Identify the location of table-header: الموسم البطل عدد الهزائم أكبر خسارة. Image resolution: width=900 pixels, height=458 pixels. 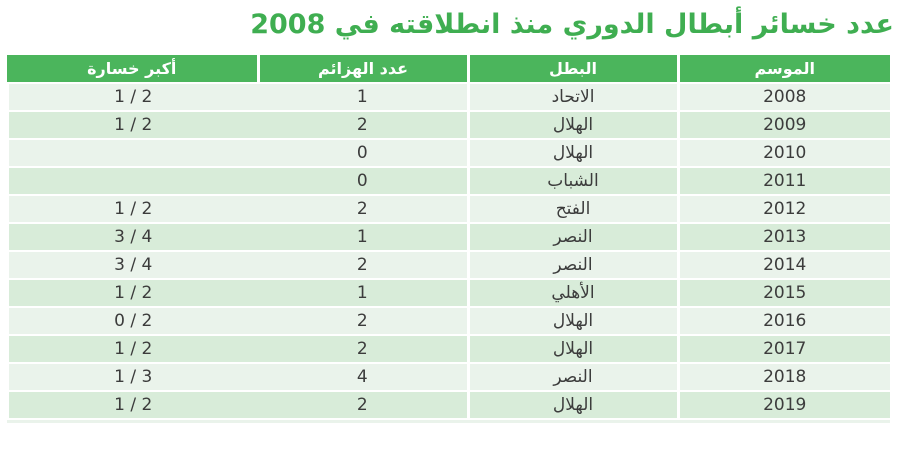
(448, 69).